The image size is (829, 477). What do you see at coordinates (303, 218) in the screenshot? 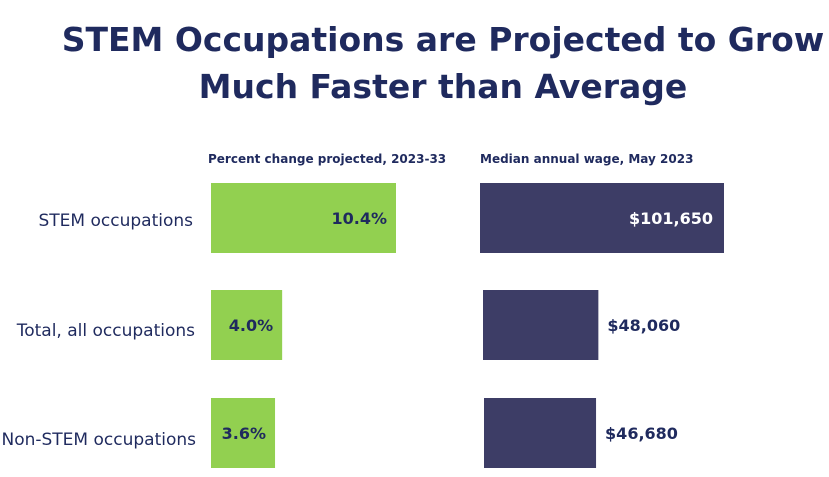
I see `percent-bar-stem` at bounding box center [303, 218].